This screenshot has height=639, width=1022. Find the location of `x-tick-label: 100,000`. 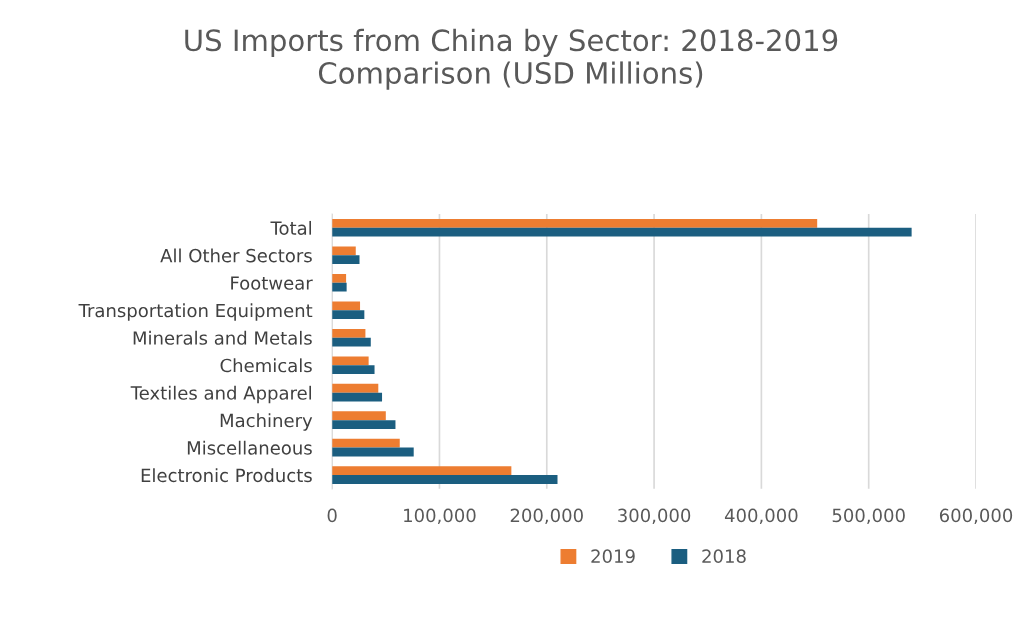

x-tick-label: 100,000 is located at coordinates (440, 516).